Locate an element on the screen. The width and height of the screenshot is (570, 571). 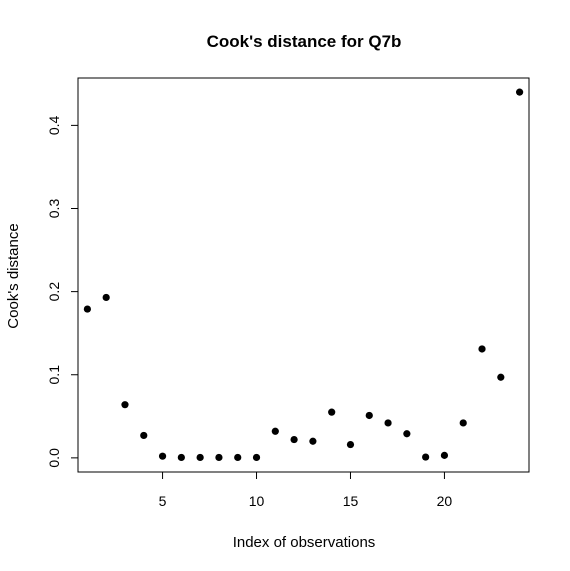
y-axis-label: Cook's distance is located at coordinates (13, 275).